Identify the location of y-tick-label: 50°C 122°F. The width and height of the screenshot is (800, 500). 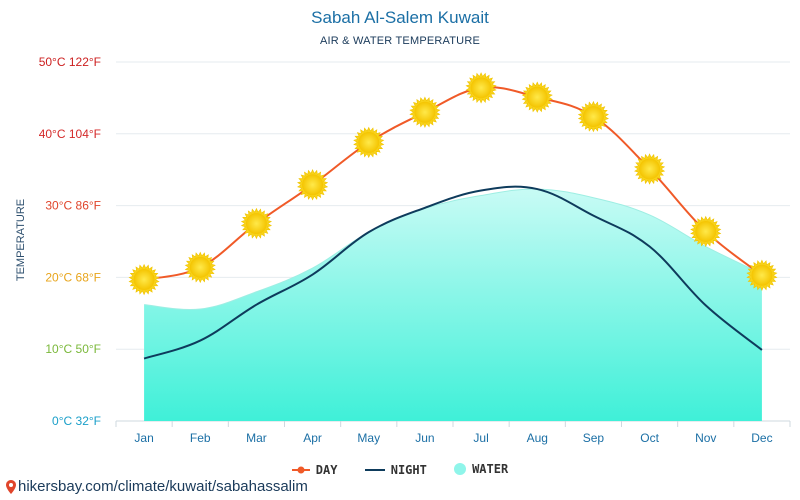
(70, 62).